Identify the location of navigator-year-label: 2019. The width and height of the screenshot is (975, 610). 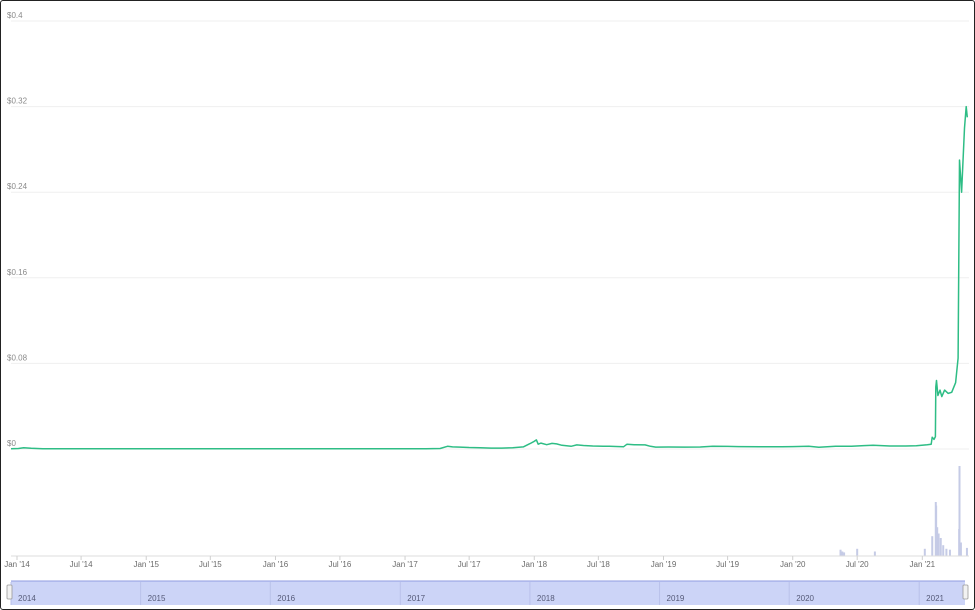
(676, 598).